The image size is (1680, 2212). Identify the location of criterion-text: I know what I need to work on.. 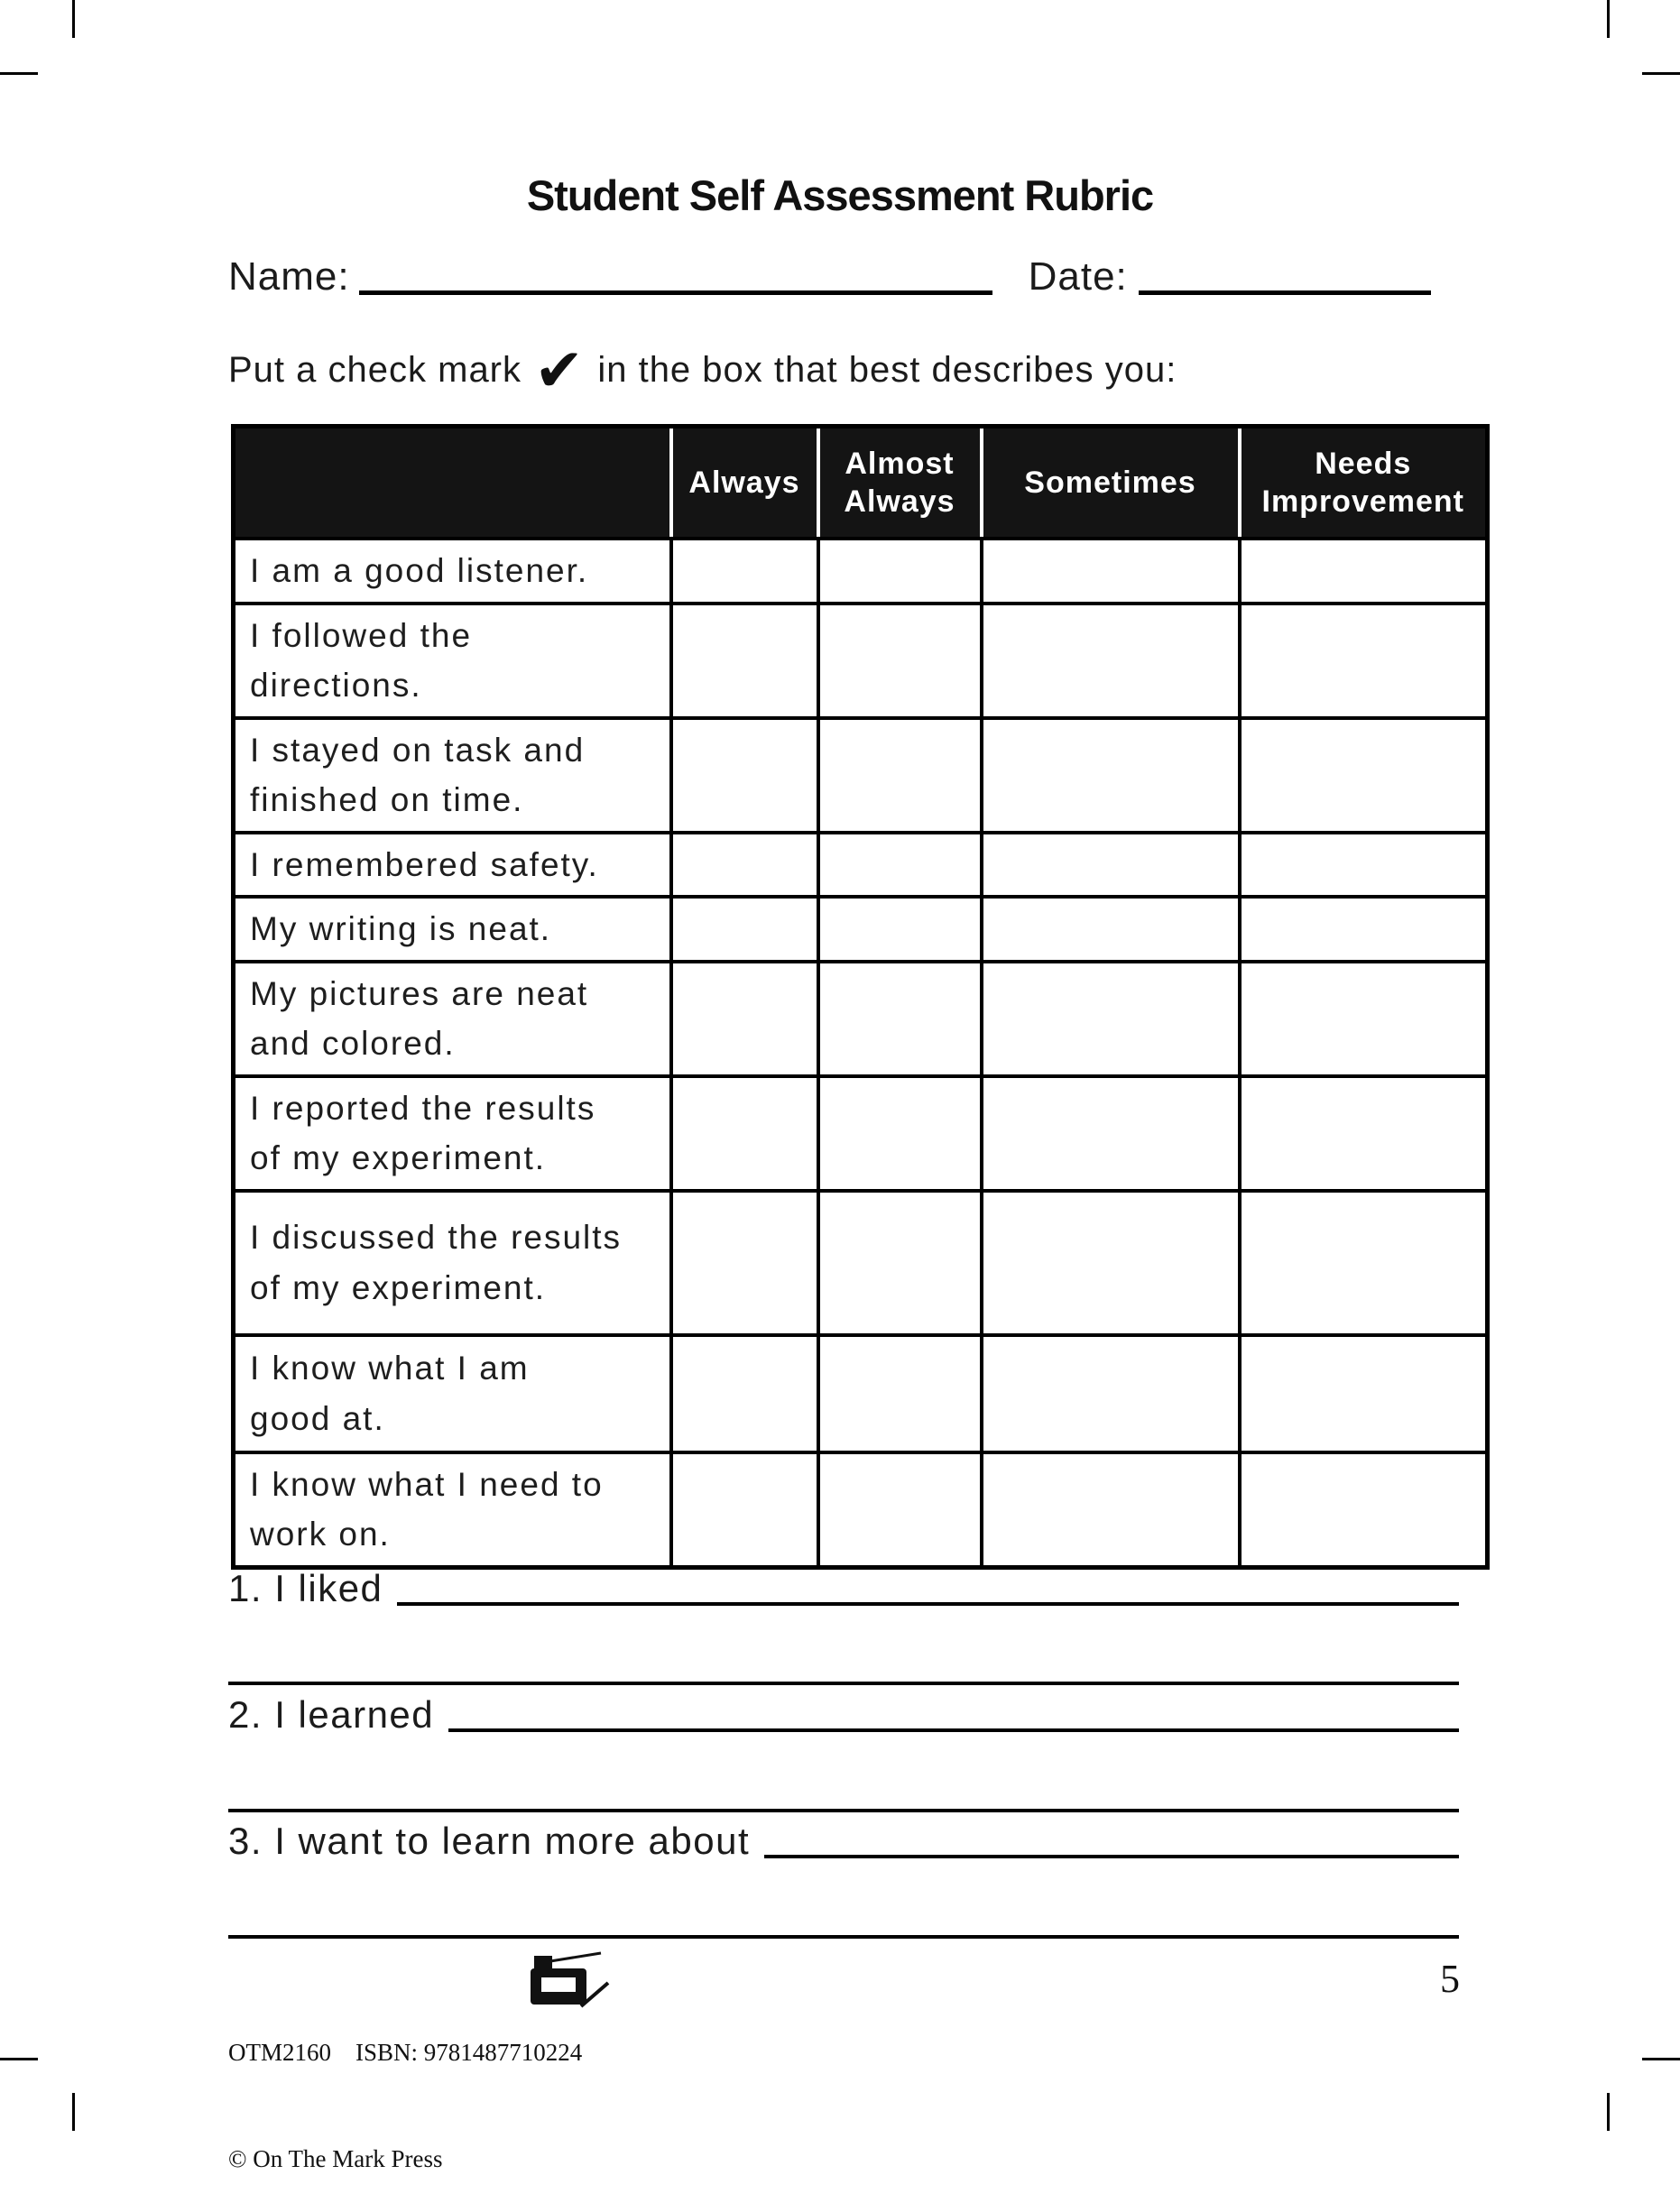
(452, 1509).